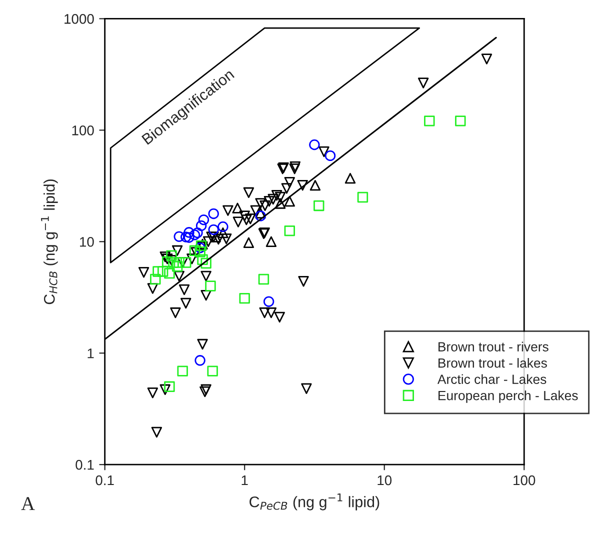 The image size is (599, 534). What do you see at coordinates (87, 241) in the screenshot?
I see `y-tick-label: 10` at bounding box center [87, 241].